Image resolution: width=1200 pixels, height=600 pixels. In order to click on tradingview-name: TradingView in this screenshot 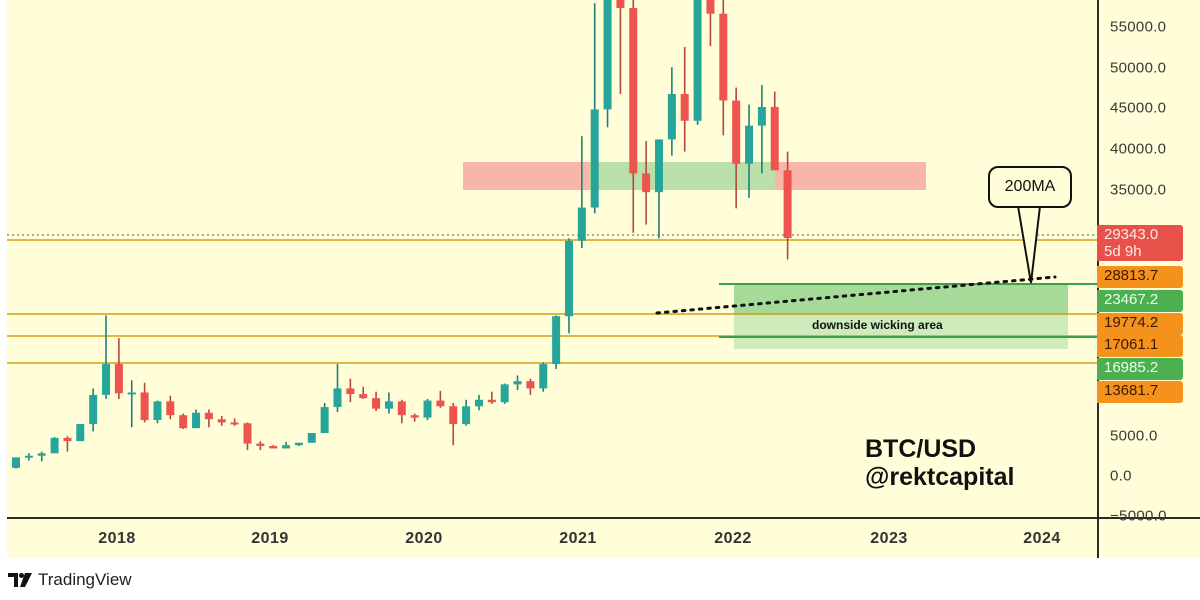, I will do `click(85, 579)`.